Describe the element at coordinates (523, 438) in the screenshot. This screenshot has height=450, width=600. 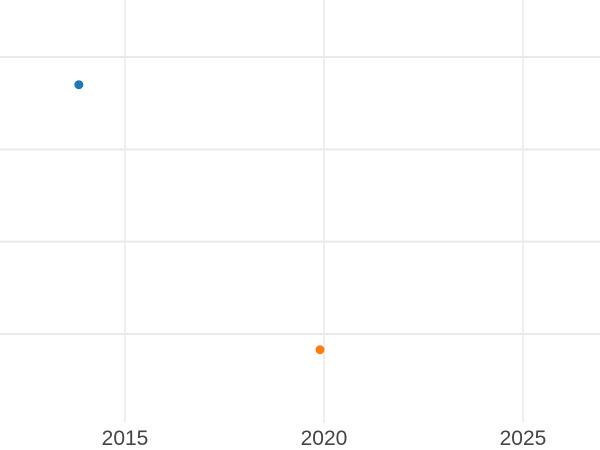
I see `x-tick-label: 2025` at that location.